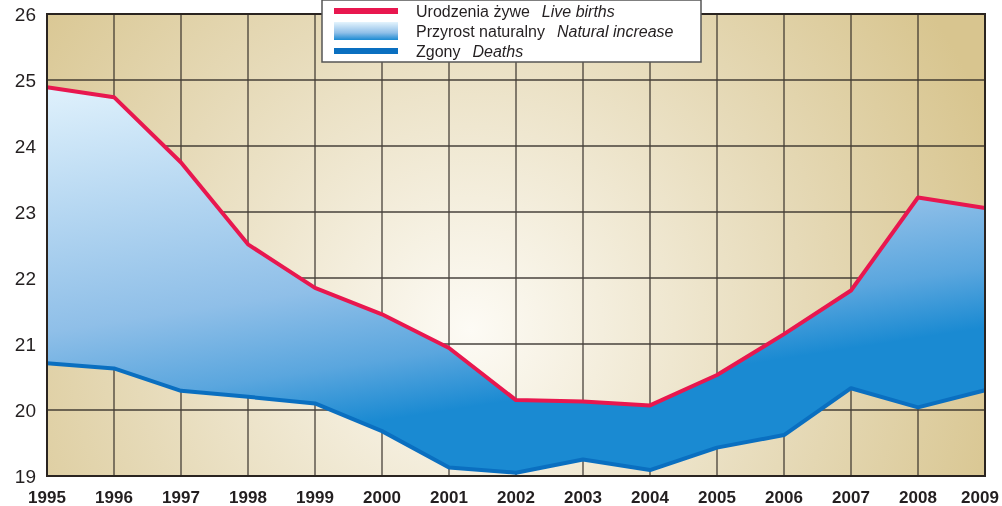 The image size is (1002, 506). Describe the element at coordinates (114, 496) in the screenshot. I see `x-tick-label: 1996` at that location.